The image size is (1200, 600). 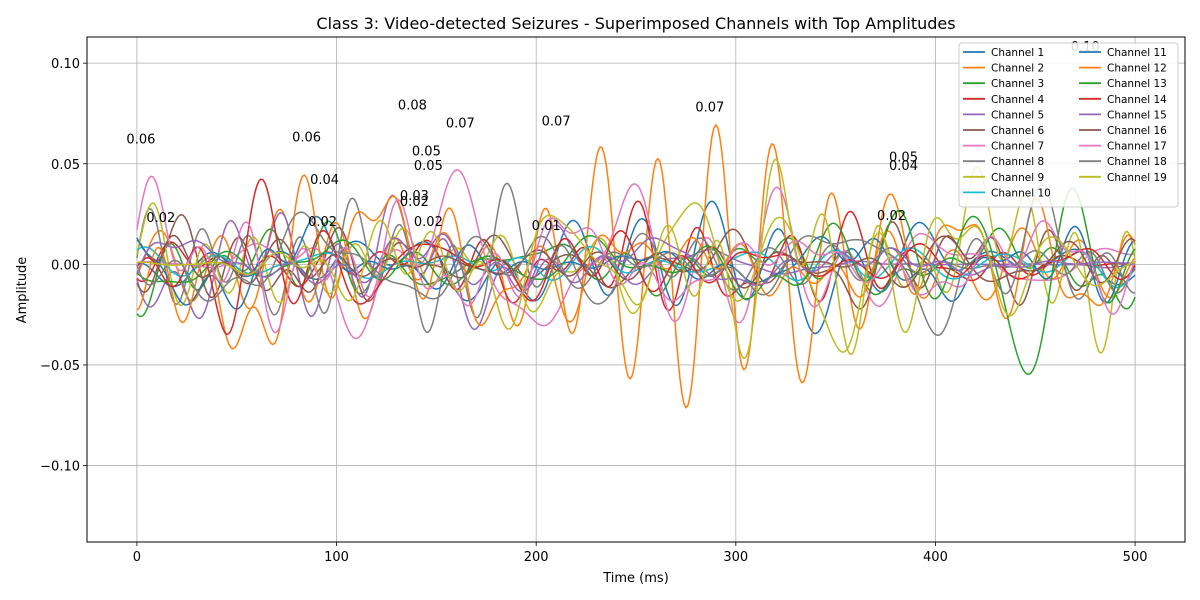 I want to click on x-tick-label: 500, so click(x=1135, y=557).